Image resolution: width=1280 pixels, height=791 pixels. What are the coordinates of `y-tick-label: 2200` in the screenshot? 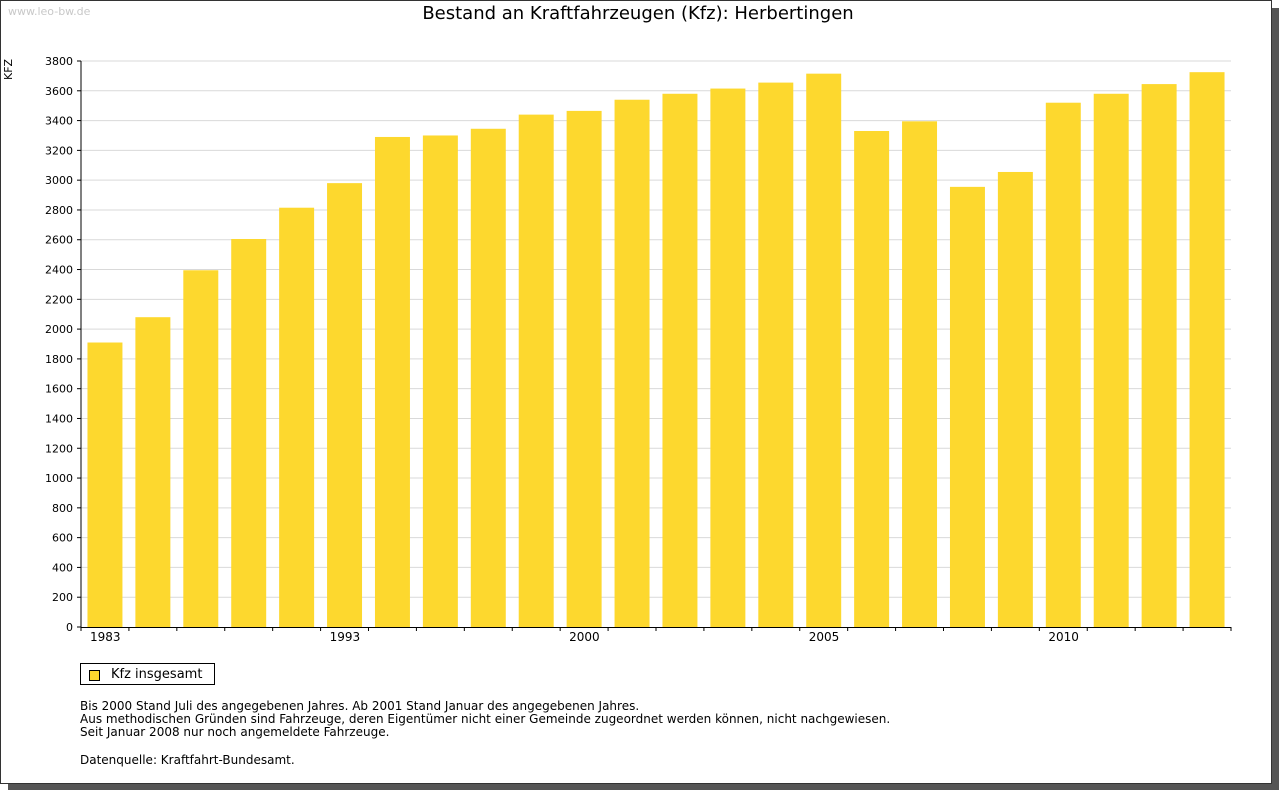 It's located at (59, 299).